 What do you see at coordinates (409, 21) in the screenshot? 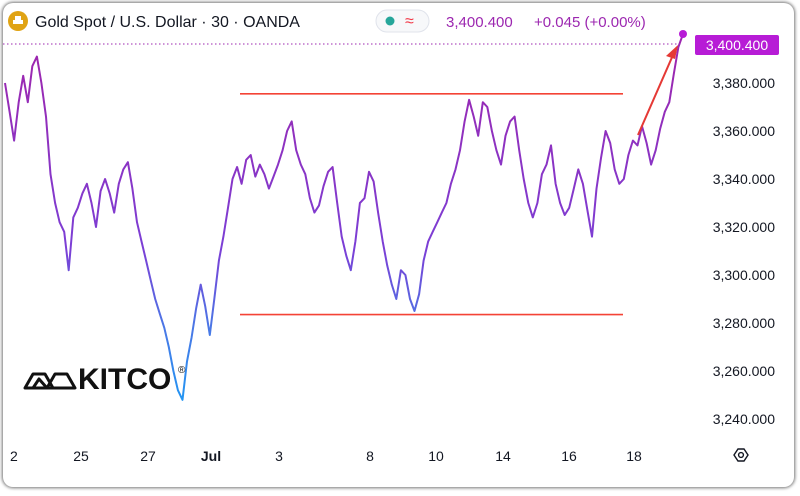
I see `approx-icon: ≈` at bounding box center [409, 21].